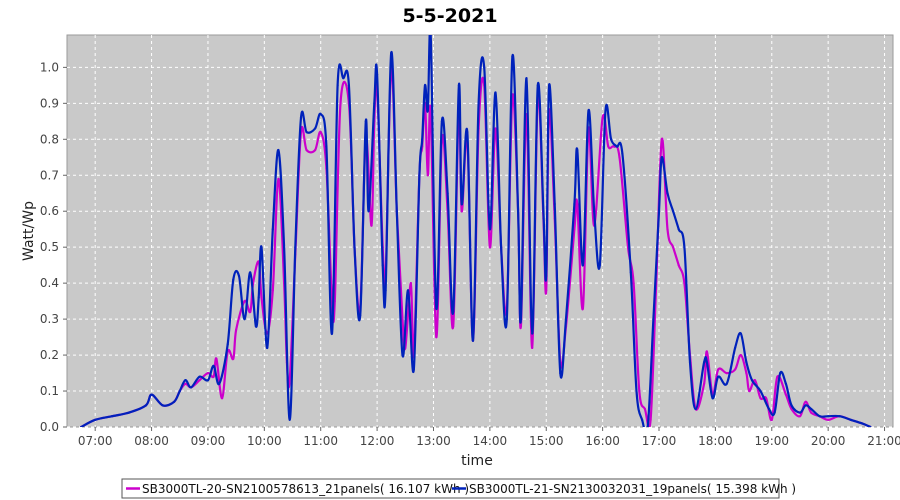  I want to click on x-tick-label: 21:00, so click(883, 441).